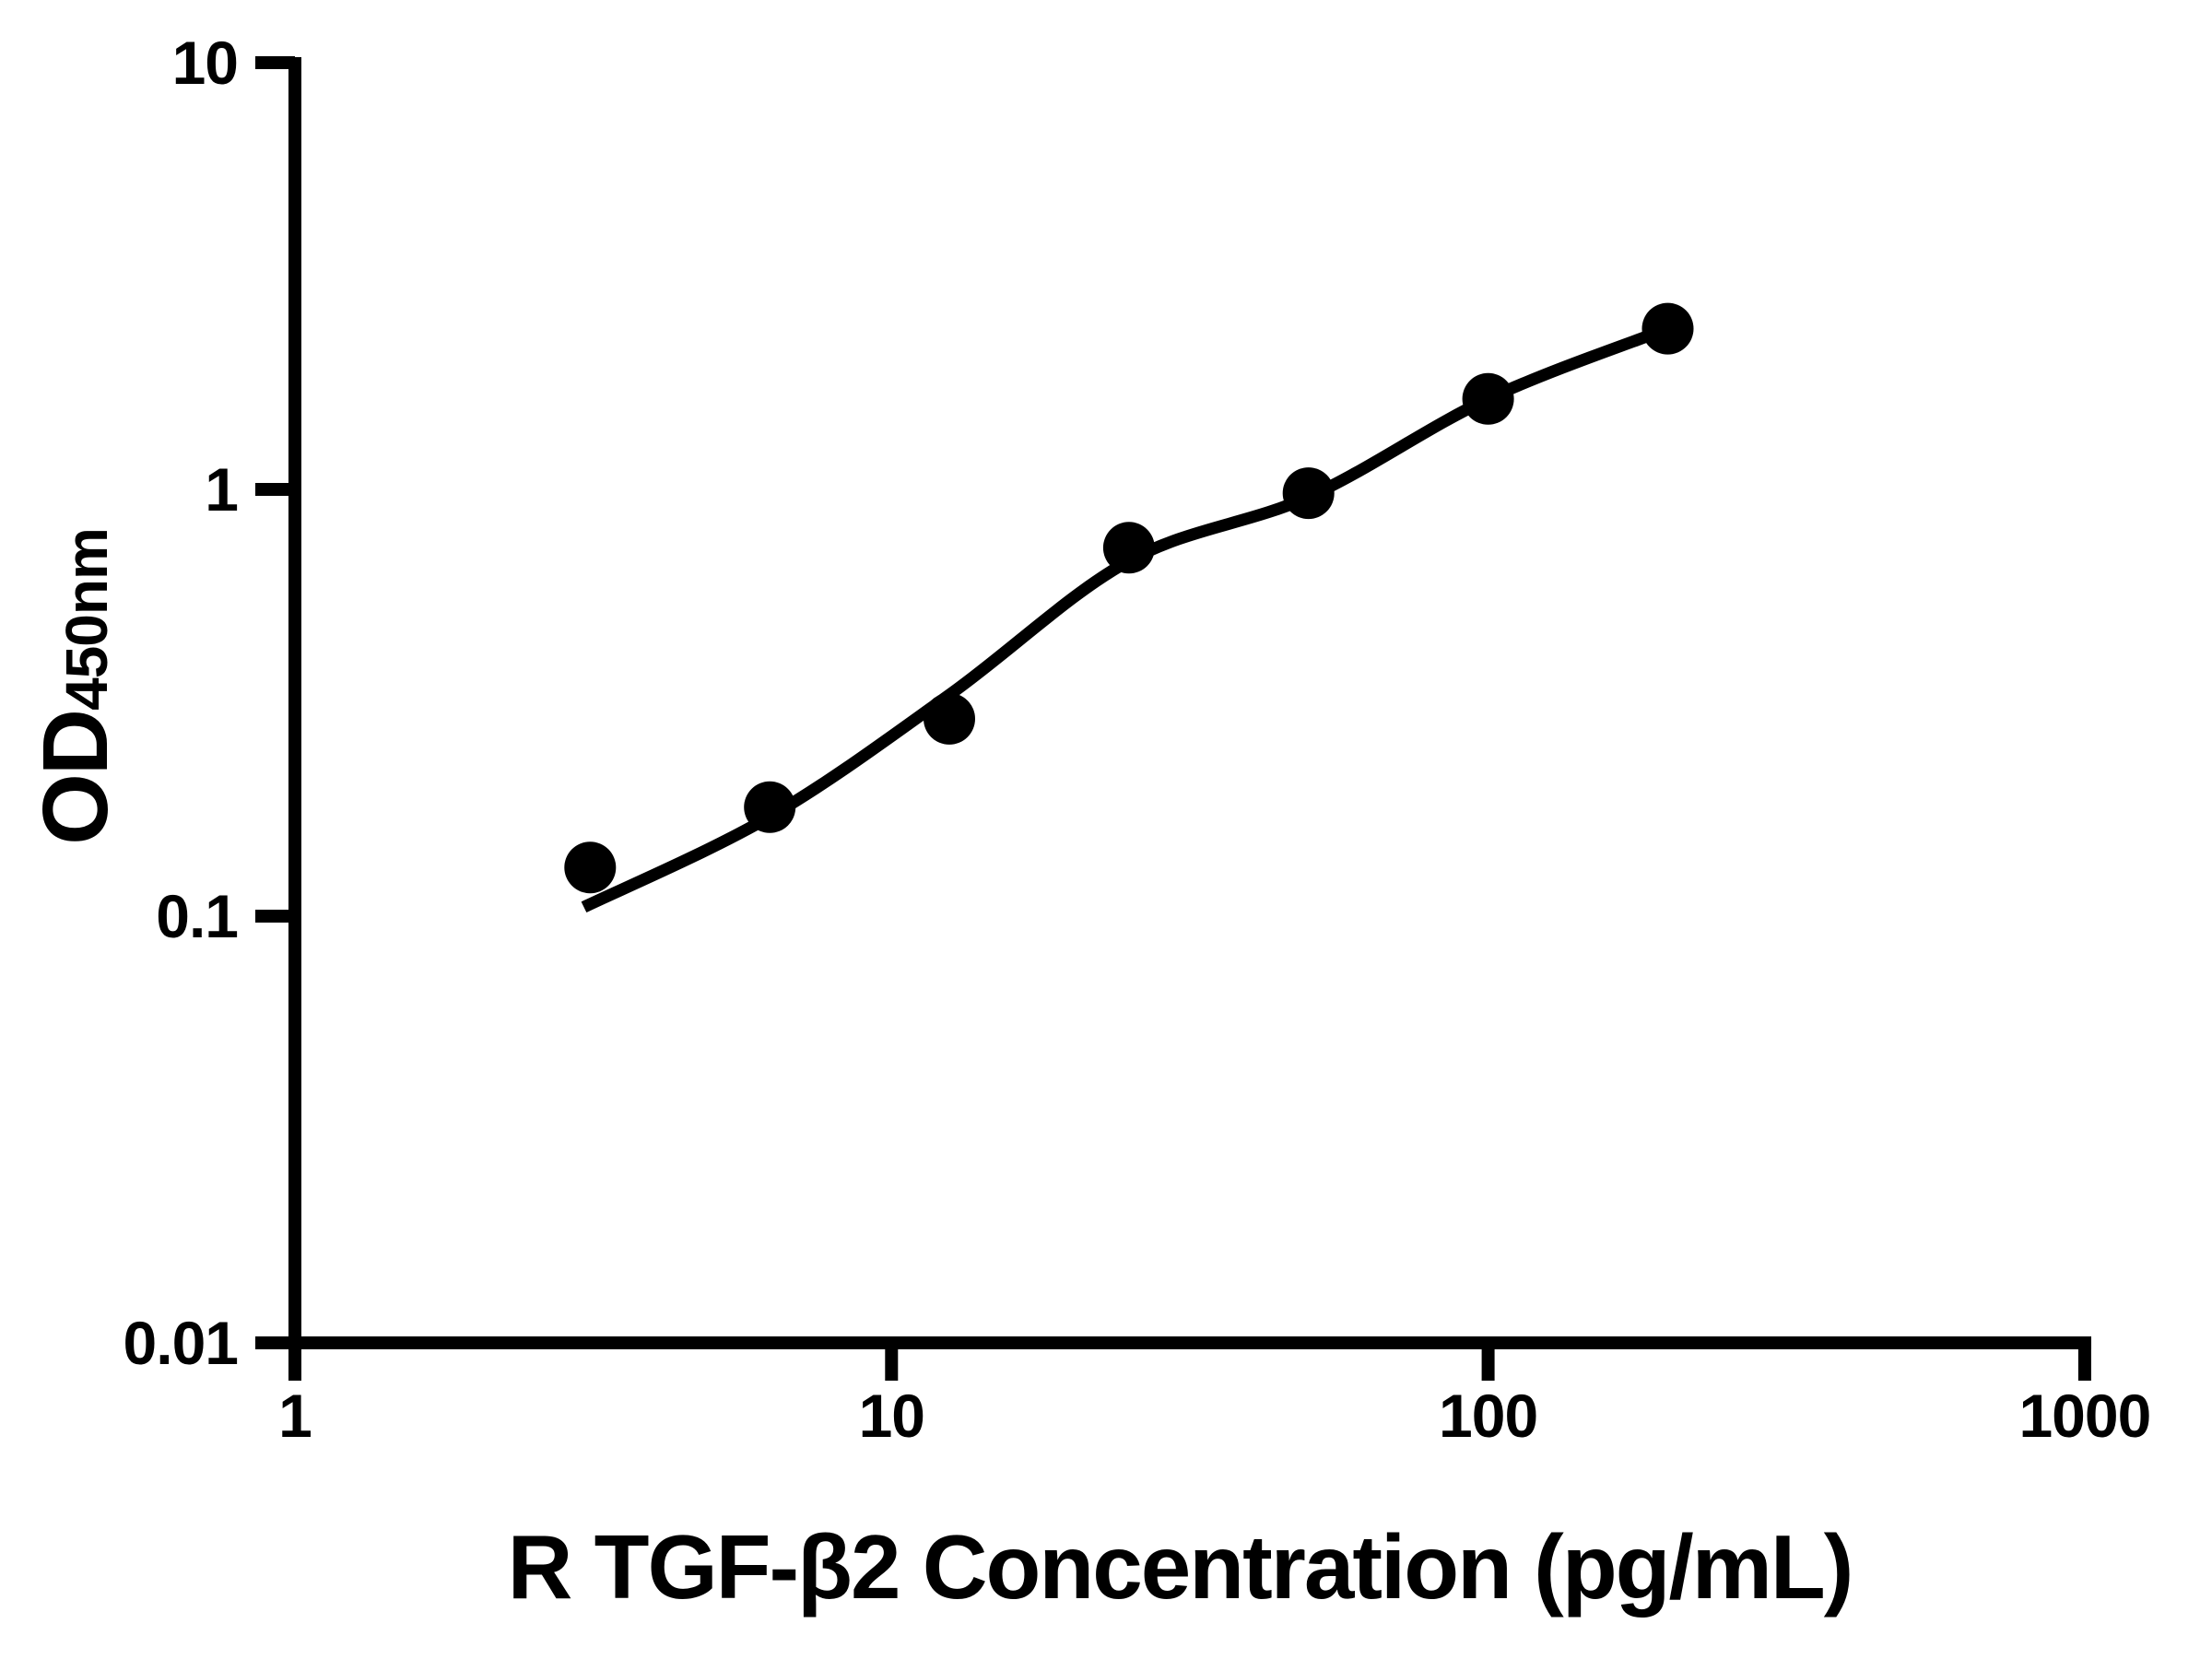 The image size is (2212, 1659). Describe the element at coordinates (181, 1343) in the screenshot. I see `y-tick-label: 0.01` at that location.